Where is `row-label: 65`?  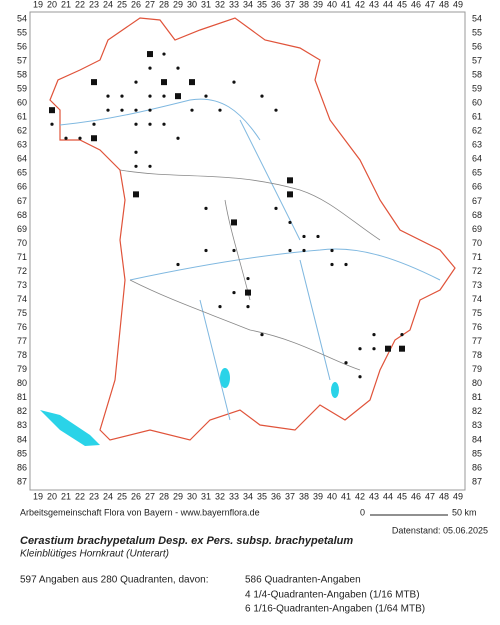
row-label: 65 is located at coordinates (22, 173).